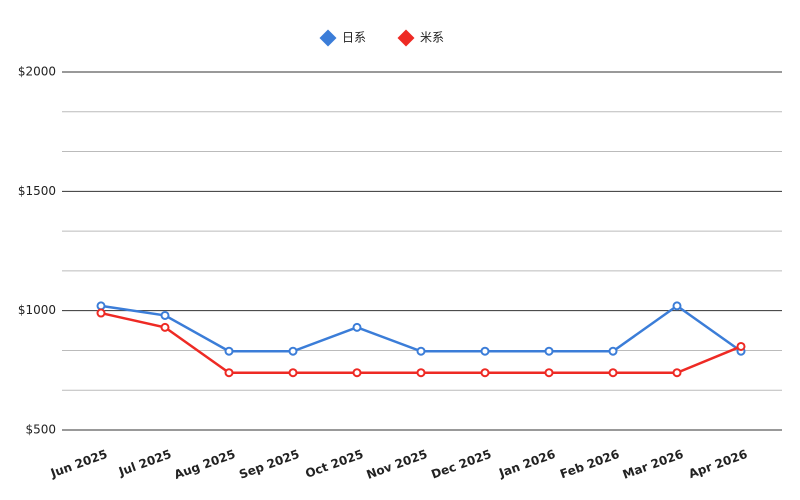 This screenshot has height=500, width=800. What do you see at coordinates (589, 464) in the screenshot?
I see `x-tick-label: Feb 2026` at bounding box center [589, 464].